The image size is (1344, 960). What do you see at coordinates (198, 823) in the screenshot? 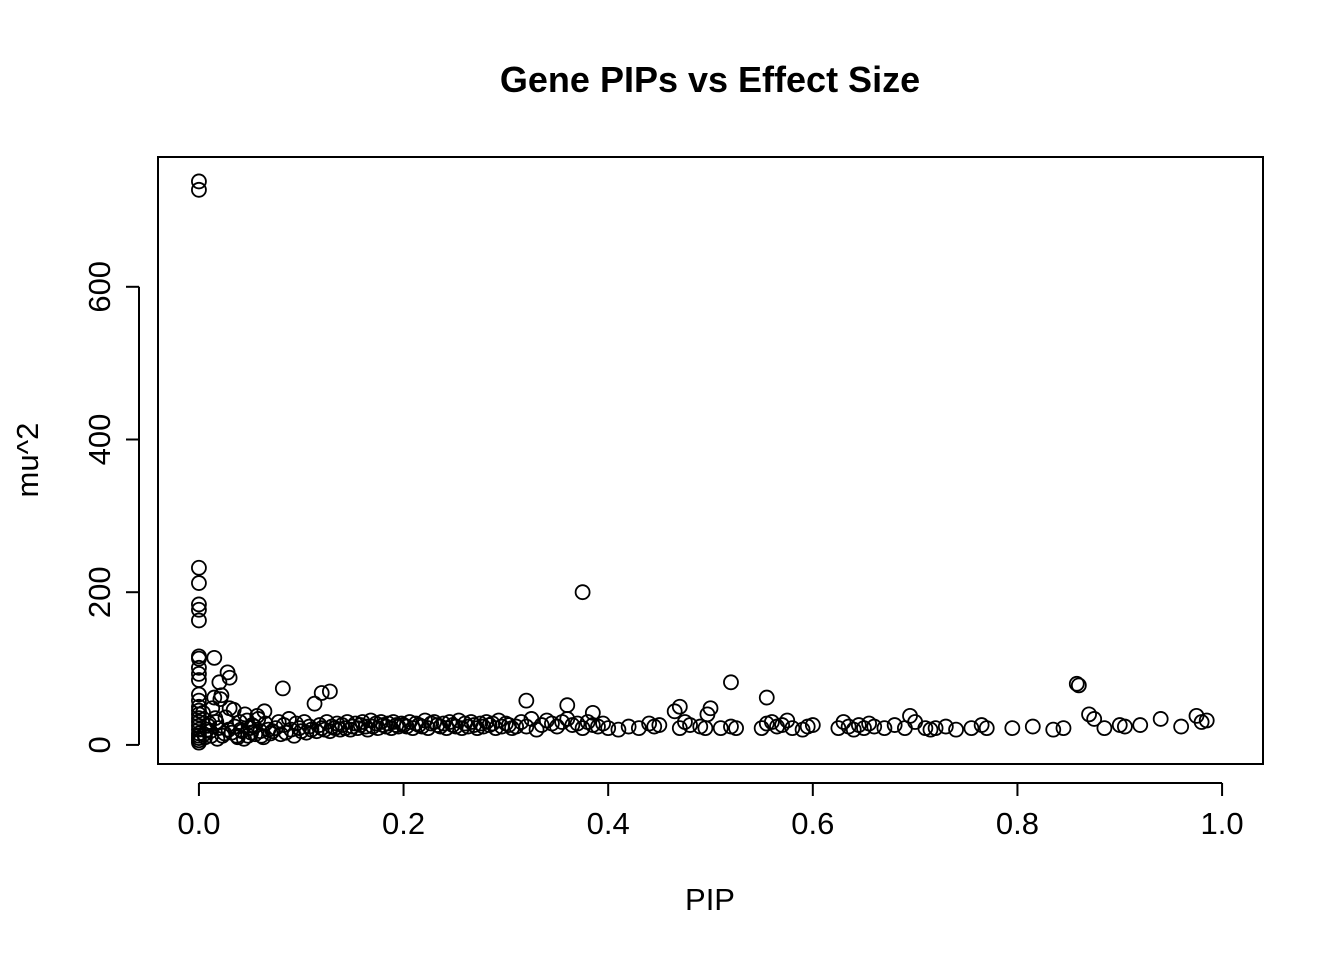
I see `x-tick-label: 0.0` at bounding box center [198, 823].